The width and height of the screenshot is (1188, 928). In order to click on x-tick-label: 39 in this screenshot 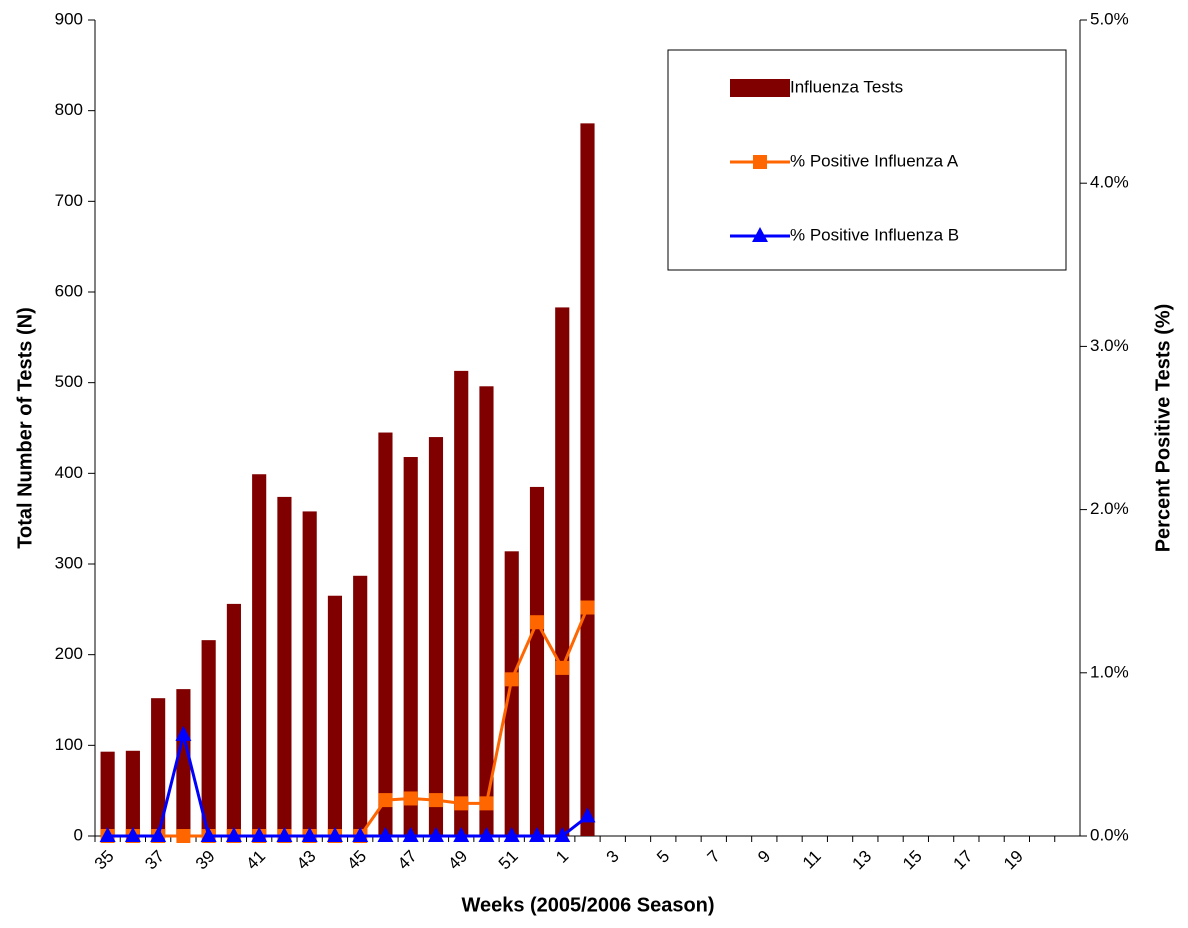, I will do `click(205, 860)`.